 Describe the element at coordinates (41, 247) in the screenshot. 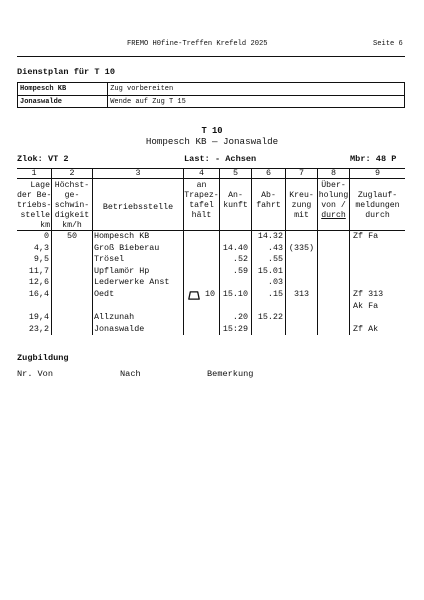

I see `cell-km: 4,3` at that location.